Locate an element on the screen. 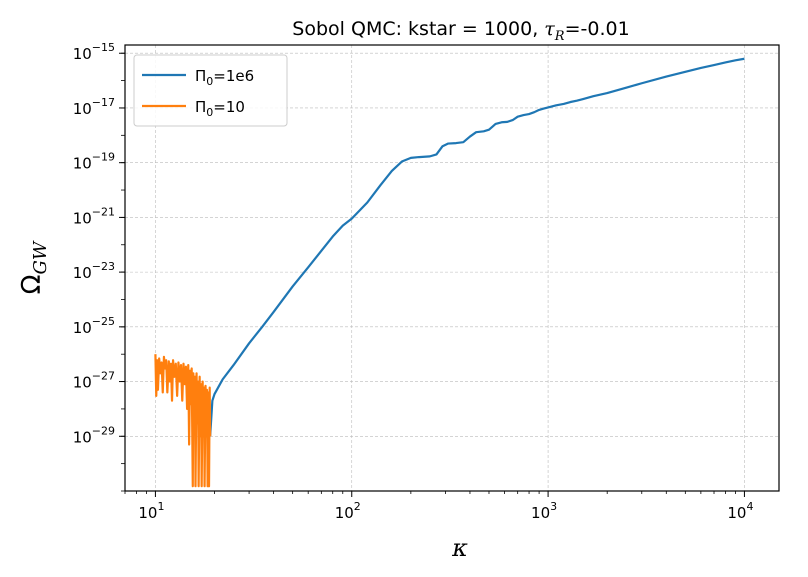 This screenshot has width=808, height=577. y-tick-label: 10−27 is located at coordinates (94, 381).